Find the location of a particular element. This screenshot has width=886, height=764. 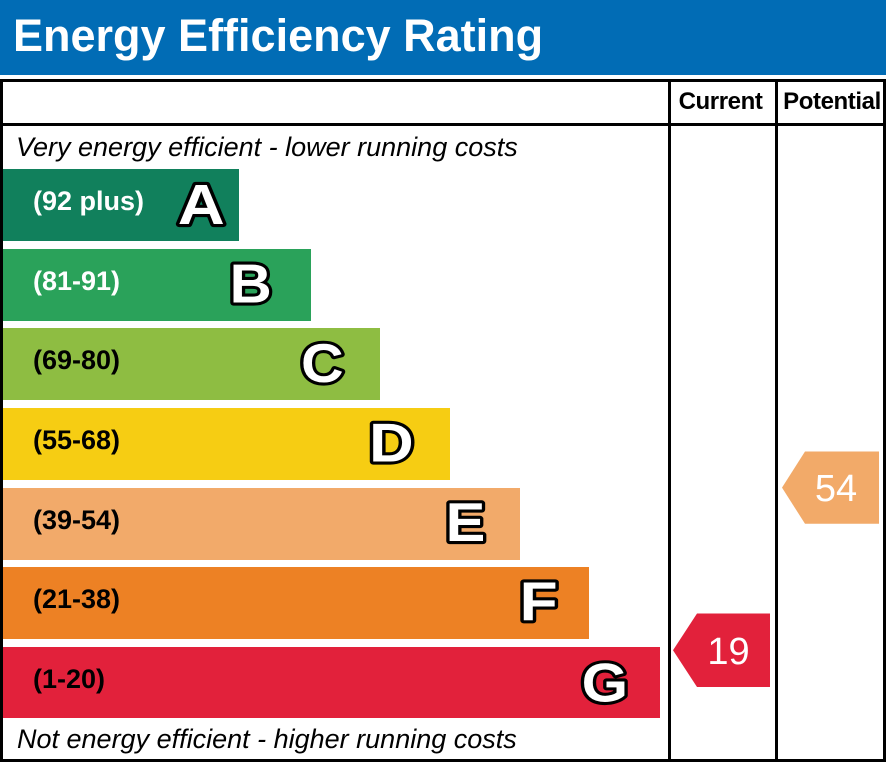

svg-text: F is located at coordinates (539, 602).